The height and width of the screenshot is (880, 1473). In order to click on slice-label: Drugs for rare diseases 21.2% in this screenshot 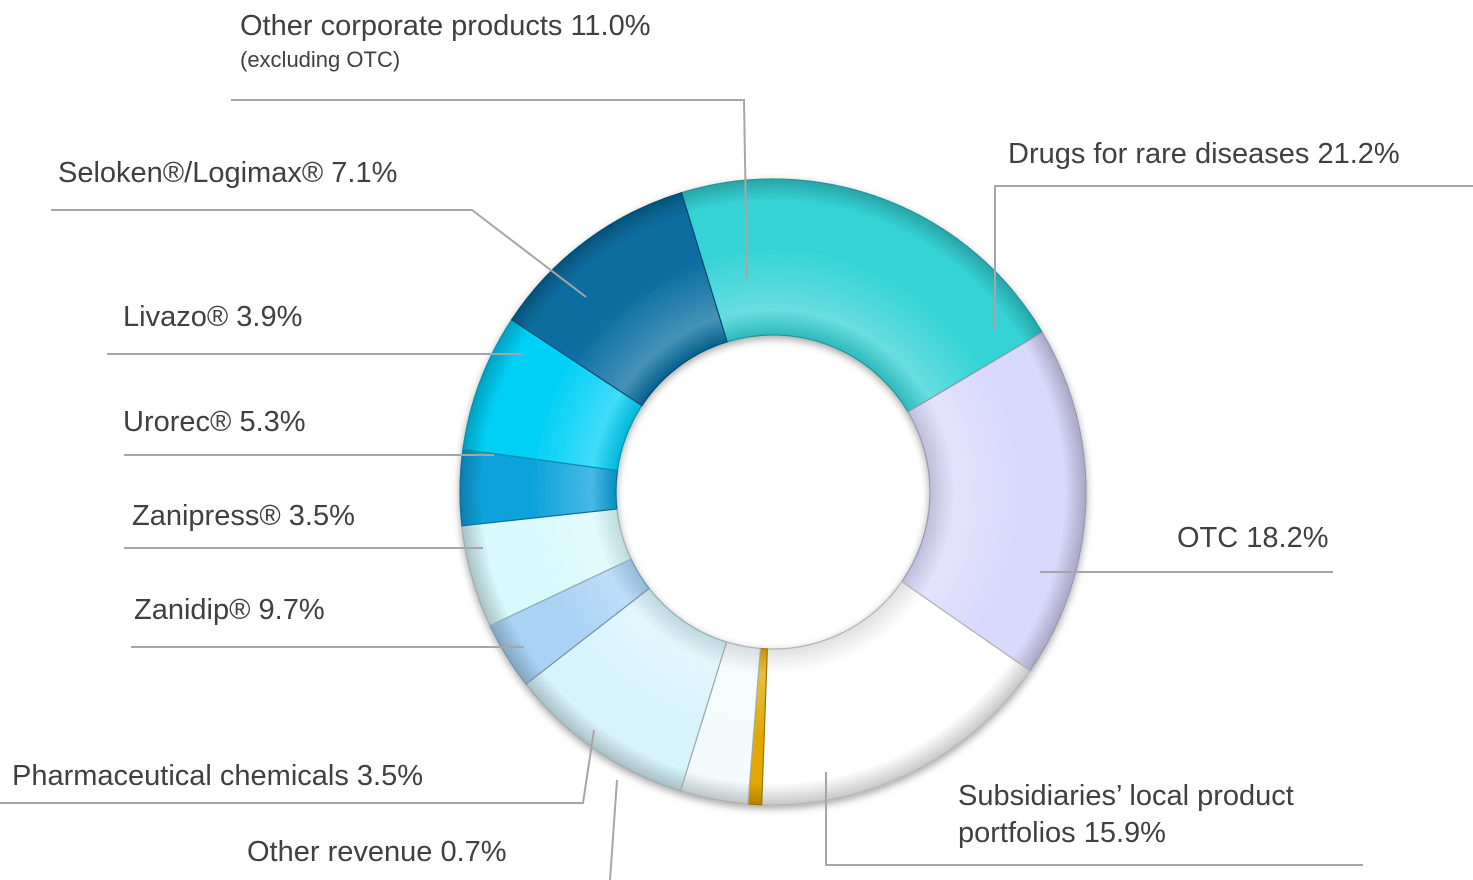, I will do `click(1204, 154)`.